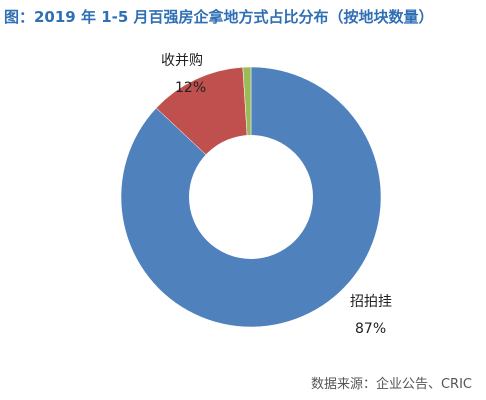 This screenshot has height=400, width=486. What do you see at coordinates (370, 329) in the screenshot?
I see `slice-value-auction: 87%` at bounding box center [370, 329].